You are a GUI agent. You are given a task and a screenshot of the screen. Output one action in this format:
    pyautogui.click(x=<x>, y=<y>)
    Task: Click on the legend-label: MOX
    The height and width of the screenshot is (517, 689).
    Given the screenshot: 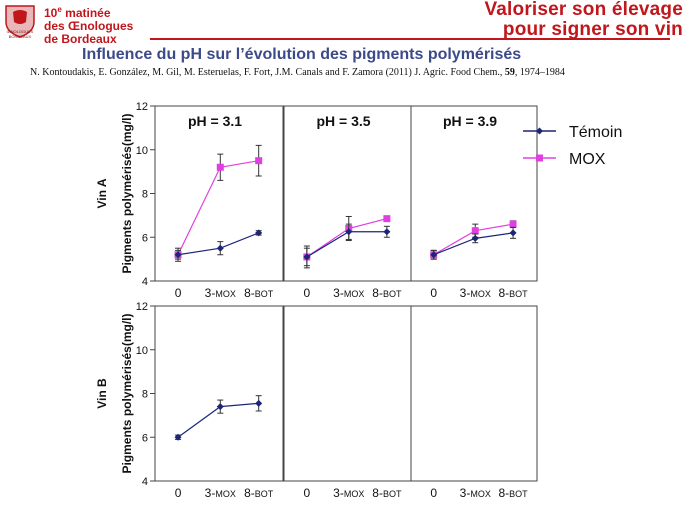 What is the action you would take?
    pyautogui.click(x=587, y=159)
    